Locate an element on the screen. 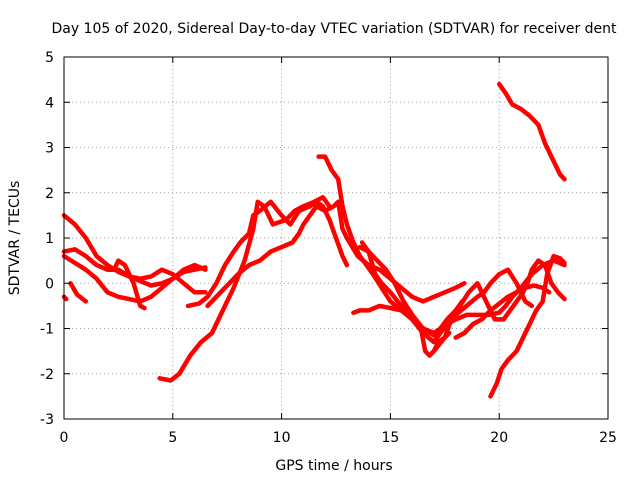  x-tick-label: 15 is located at coordinates (390, 438).